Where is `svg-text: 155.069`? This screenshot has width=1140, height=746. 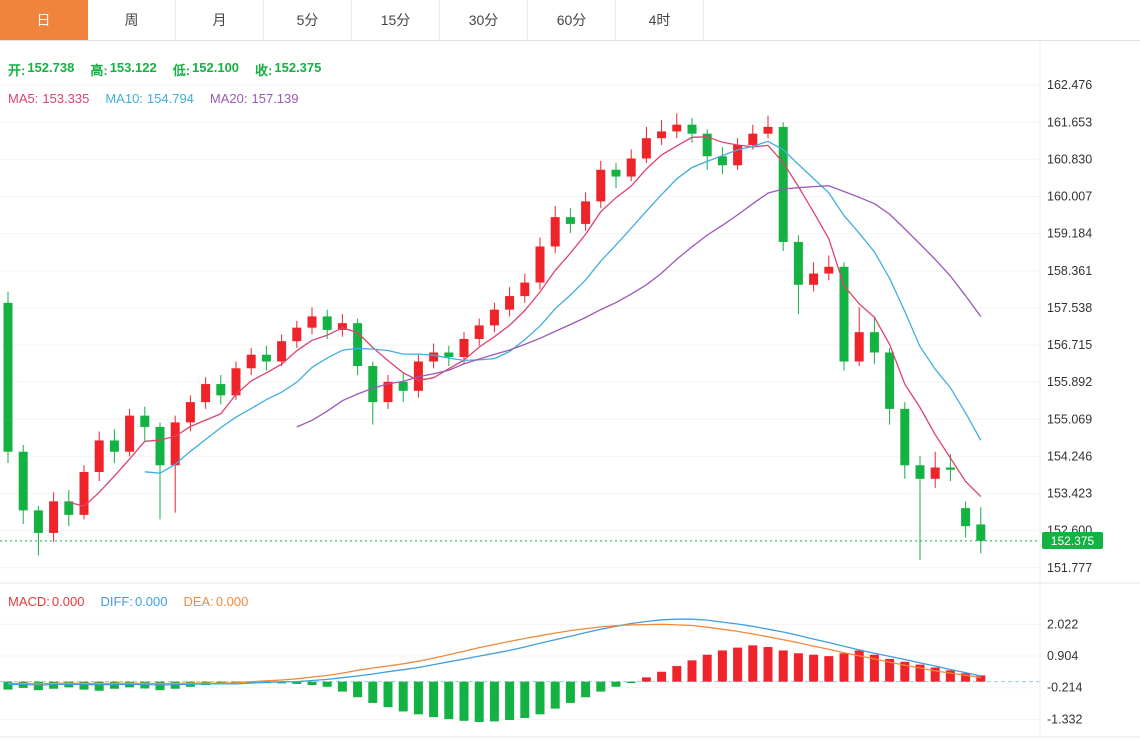 svg-text: 155.069 is located at coordinates (1069, 419).